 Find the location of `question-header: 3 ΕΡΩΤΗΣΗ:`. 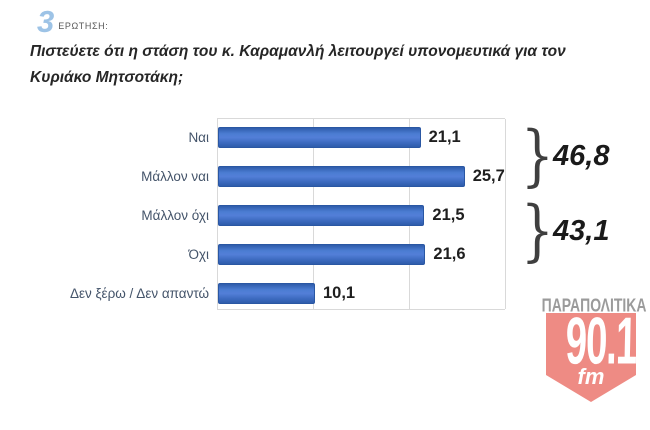

question-header: 3 ΕΡΩΤΗΣΗ: is located at coordinates (72, 22).